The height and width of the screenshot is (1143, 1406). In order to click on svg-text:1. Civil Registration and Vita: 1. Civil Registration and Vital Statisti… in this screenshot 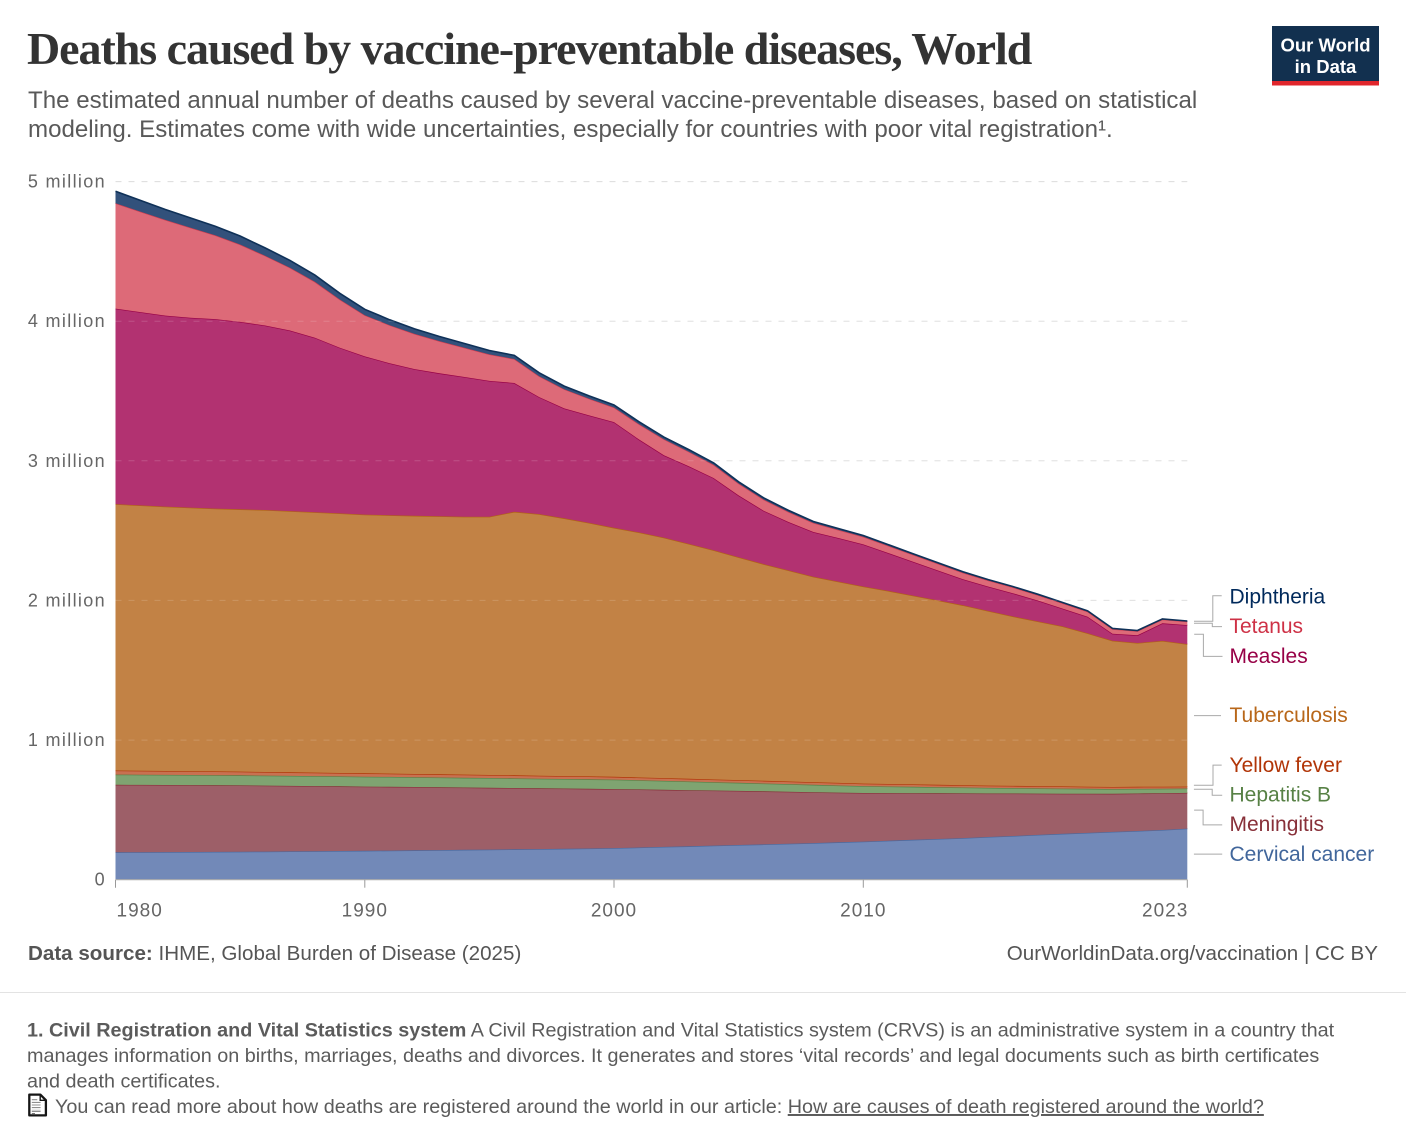, I will do `click(681, 1031)`.